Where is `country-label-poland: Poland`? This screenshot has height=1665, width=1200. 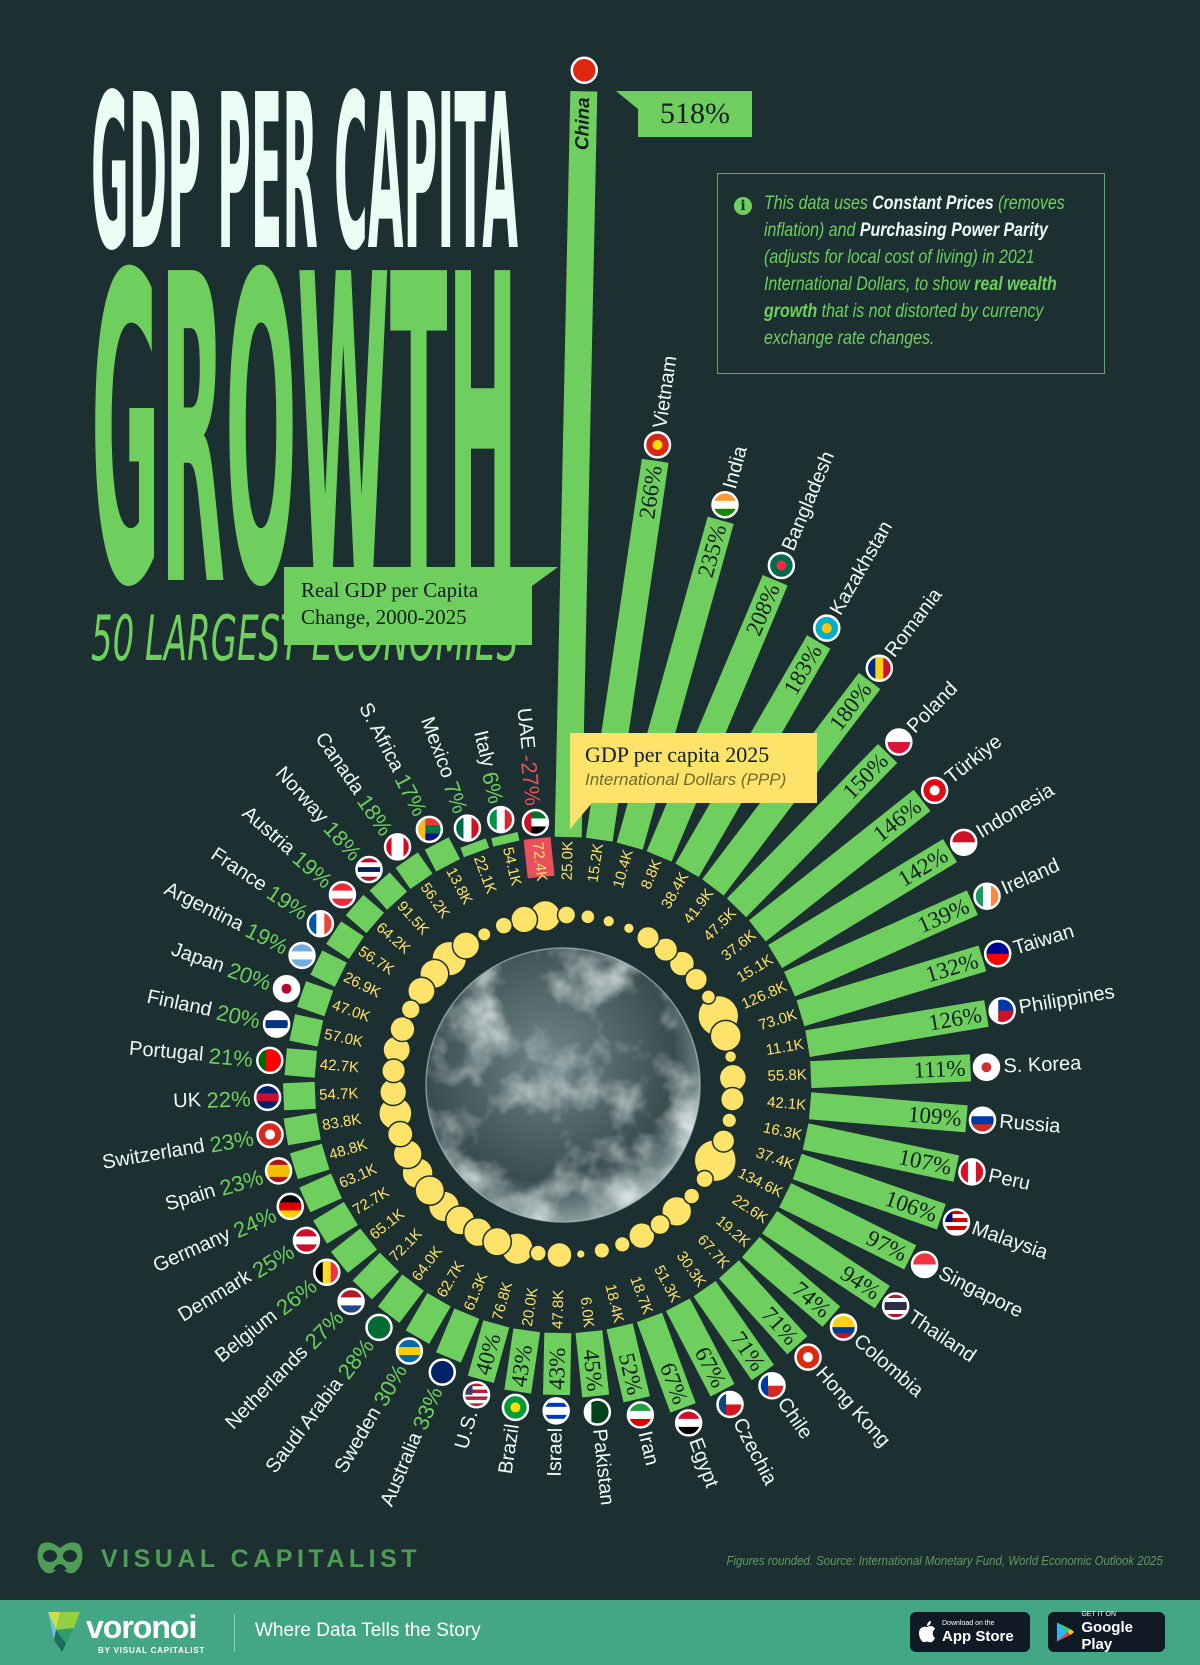
country-label-poland: Poland is located at coordinates (932, 708).